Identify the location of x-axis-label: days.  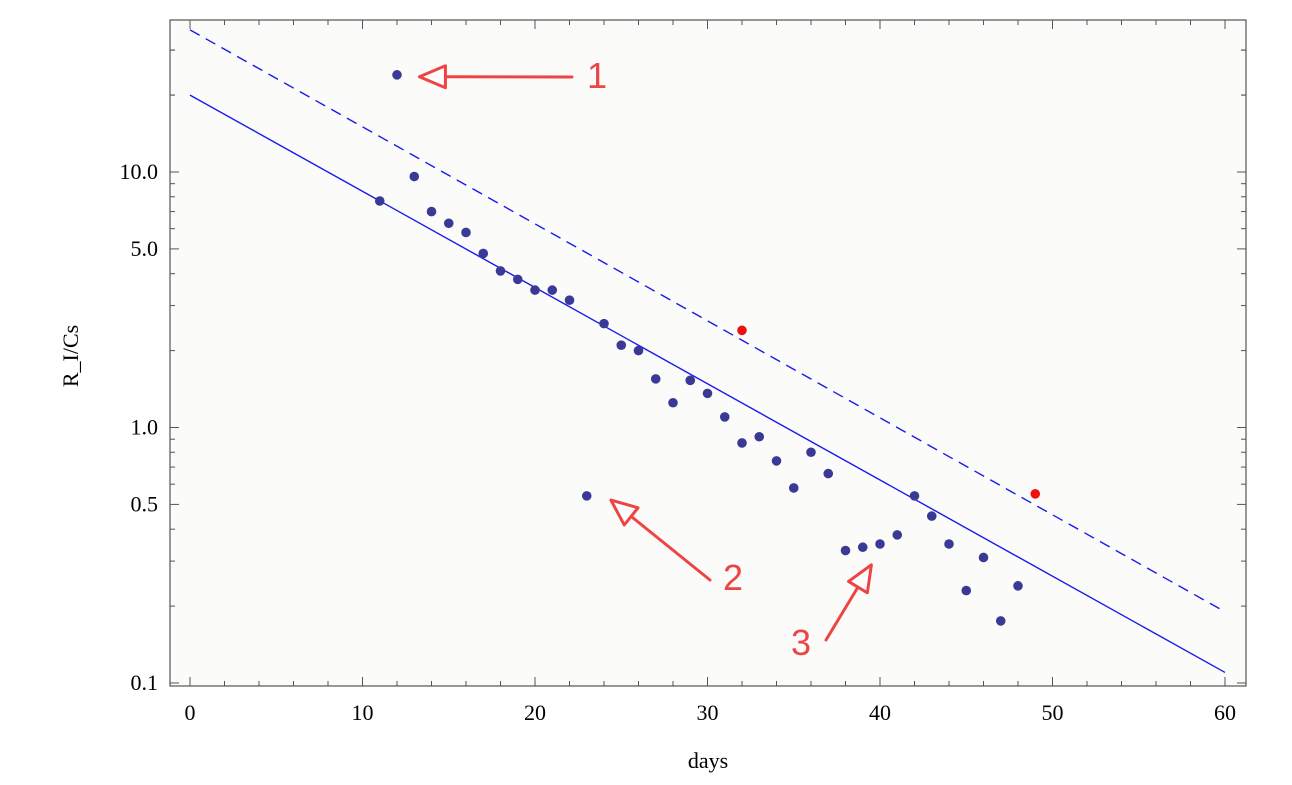
(708, 760).